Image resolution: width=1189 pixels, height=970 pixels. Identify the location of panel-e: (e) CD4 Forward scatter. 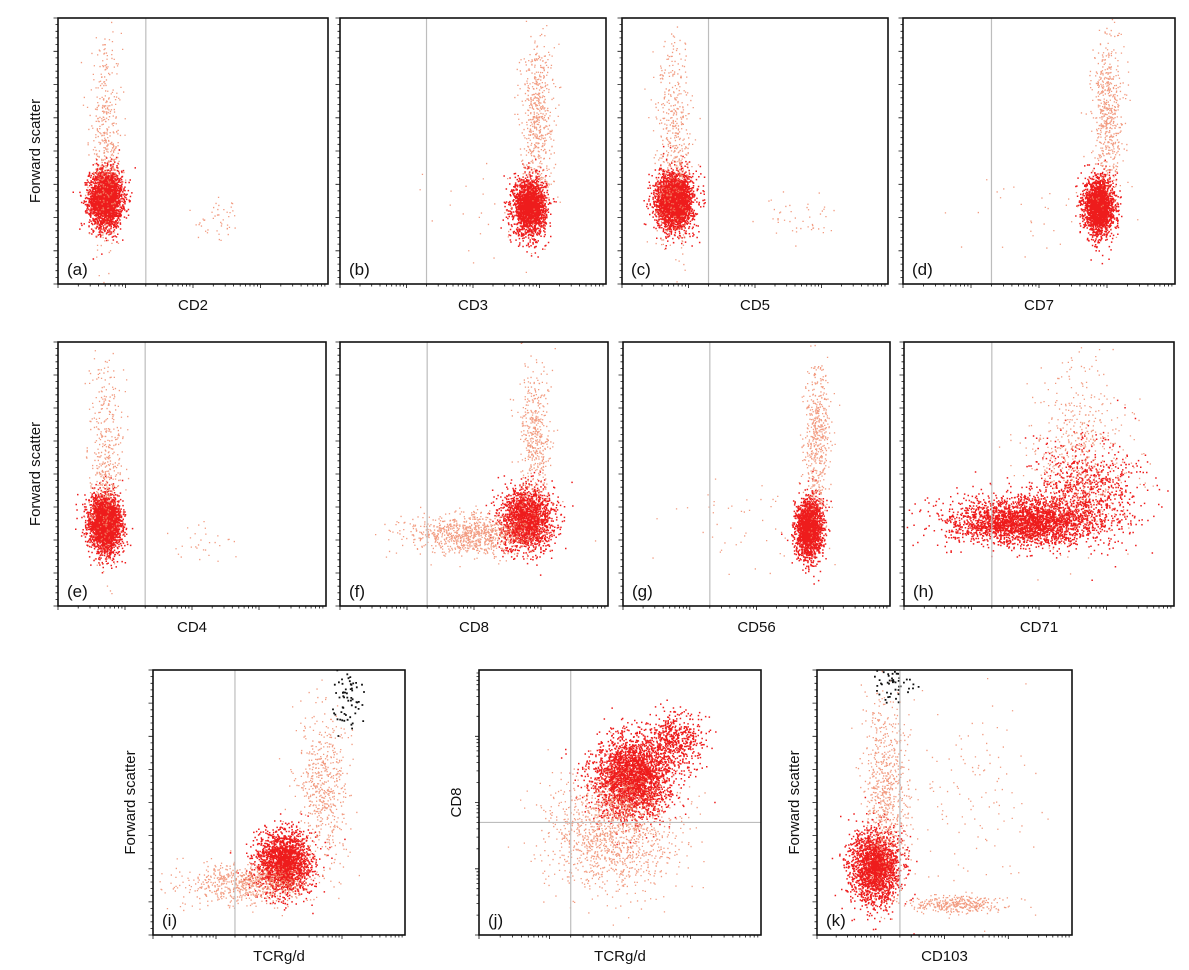
(177, 488).